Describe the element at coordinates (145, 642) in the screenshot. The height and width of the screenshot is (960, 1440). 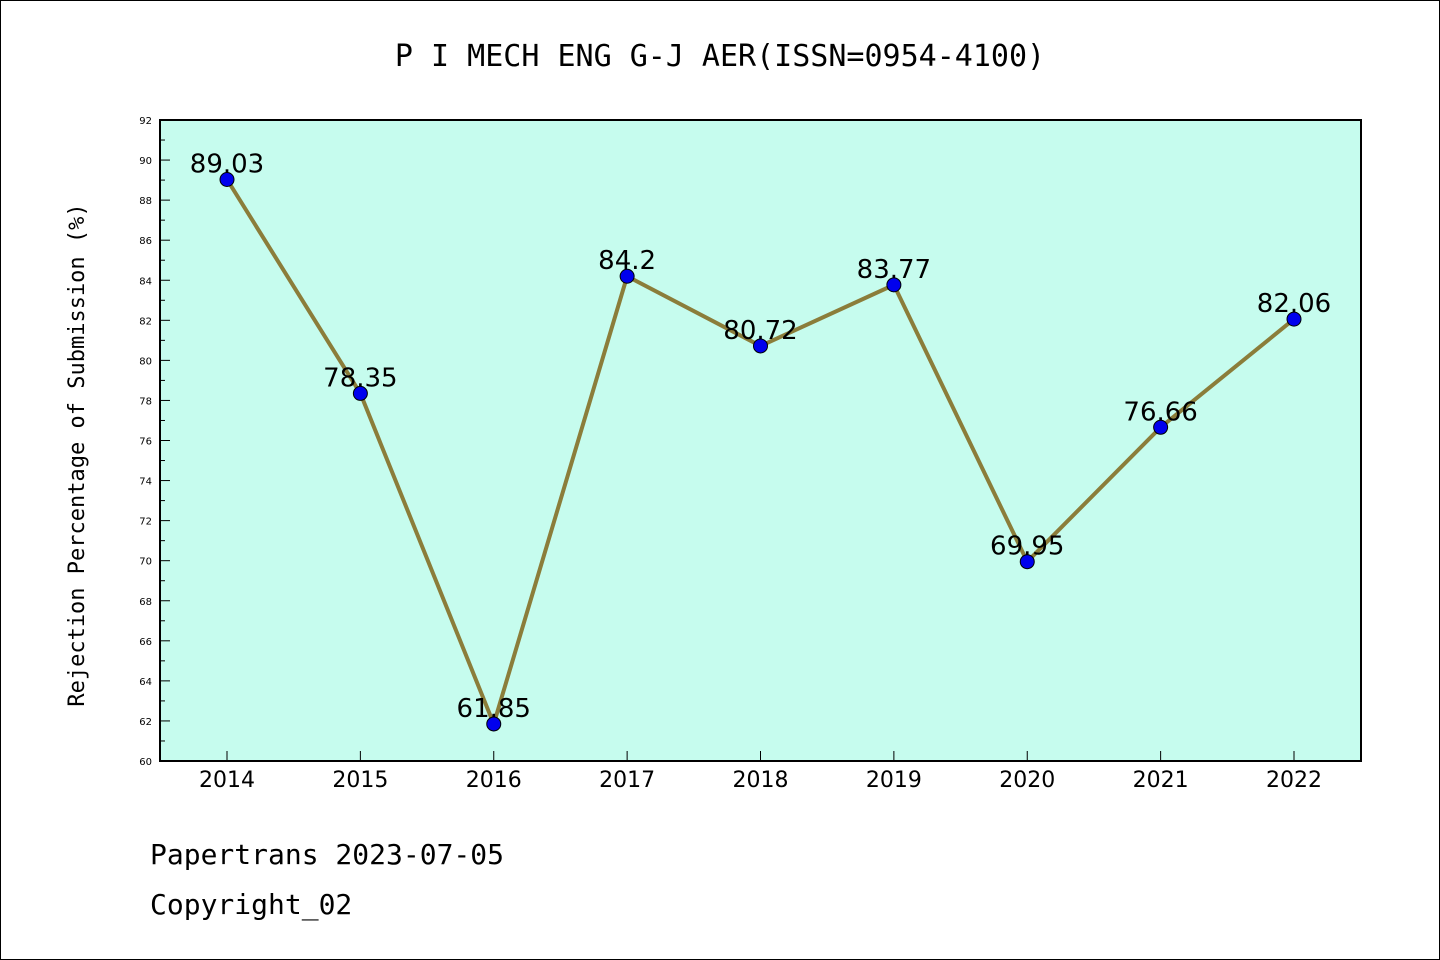
I see `y-tick-label: 66` at that location.